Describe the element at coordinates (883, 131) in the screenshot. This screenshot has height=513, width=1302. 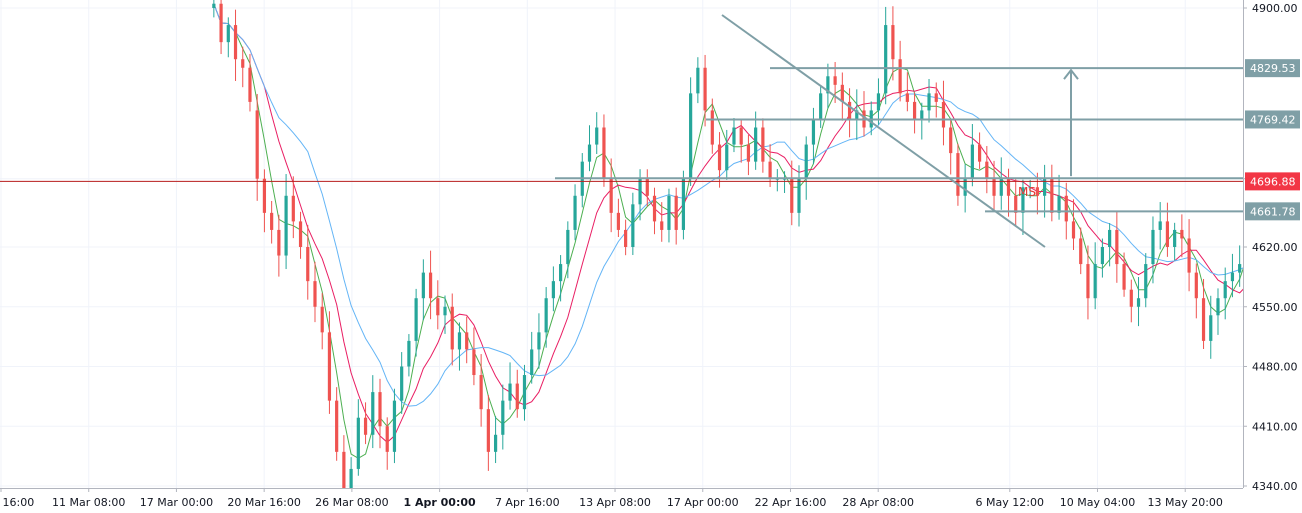
I see `trendline` at that location.